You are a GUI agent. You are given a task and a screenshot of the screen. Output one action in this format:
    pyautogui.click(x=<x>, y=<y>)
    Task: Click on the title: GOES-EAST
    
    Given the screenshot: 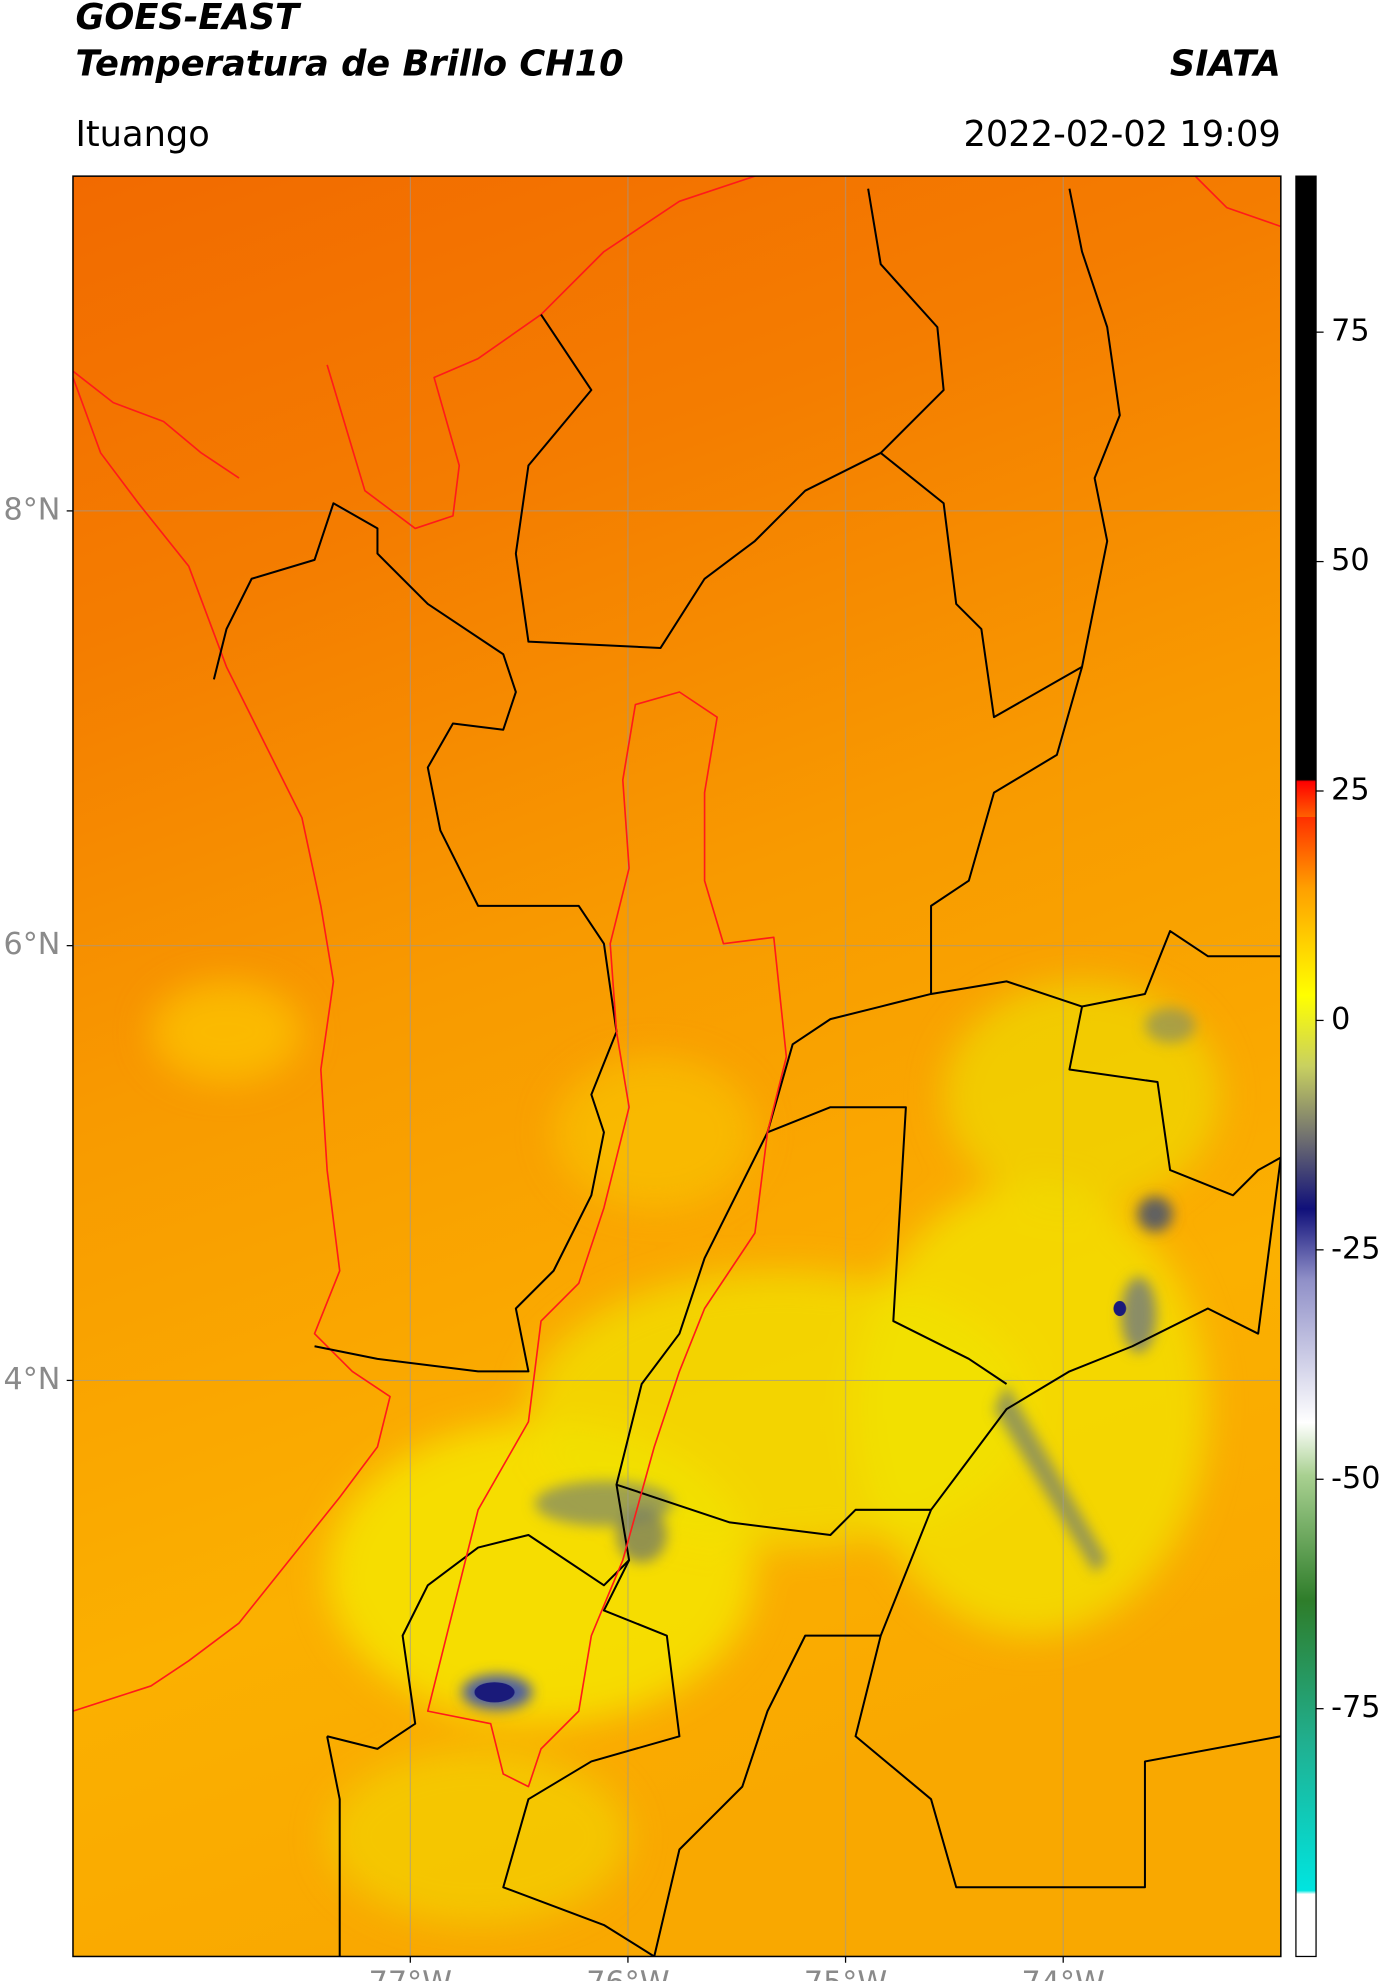 What is the action you would take?
    pyautogui.click(x=188, y=19)
    